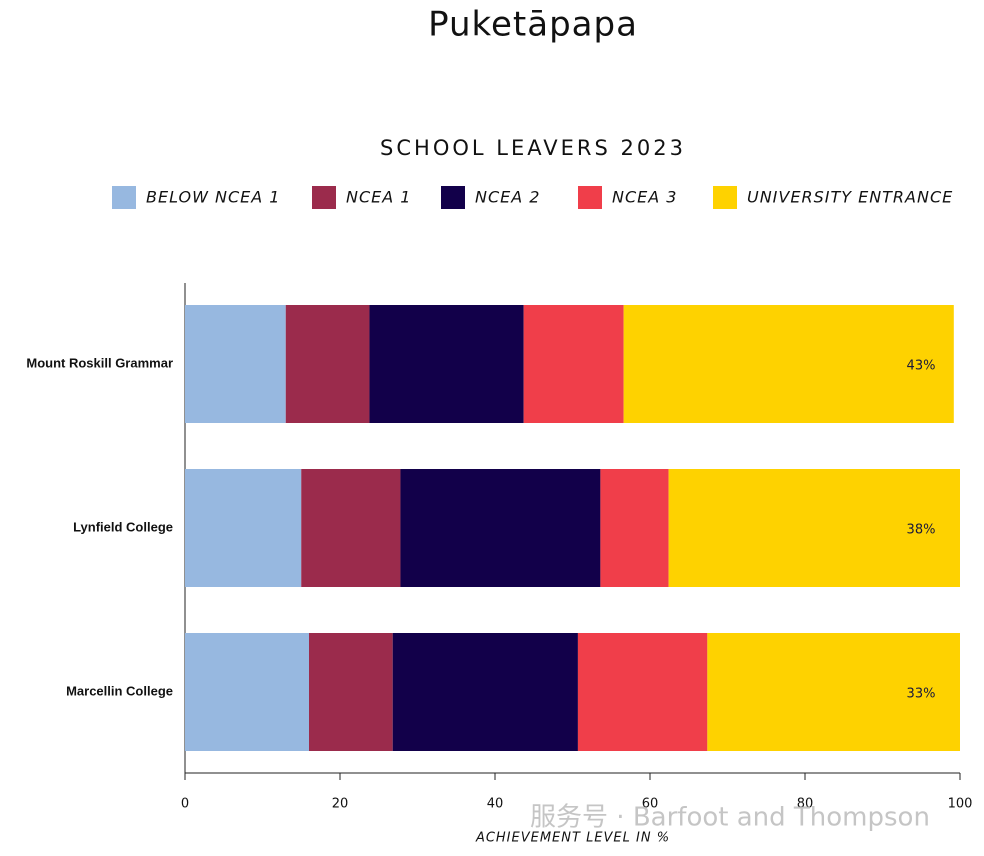 The height and width of the screenshot is (856, 984). What do you see at coordinates (921, 530) in the screenshot?
I see `value-label: 38%` at bounding box center [921, 530].